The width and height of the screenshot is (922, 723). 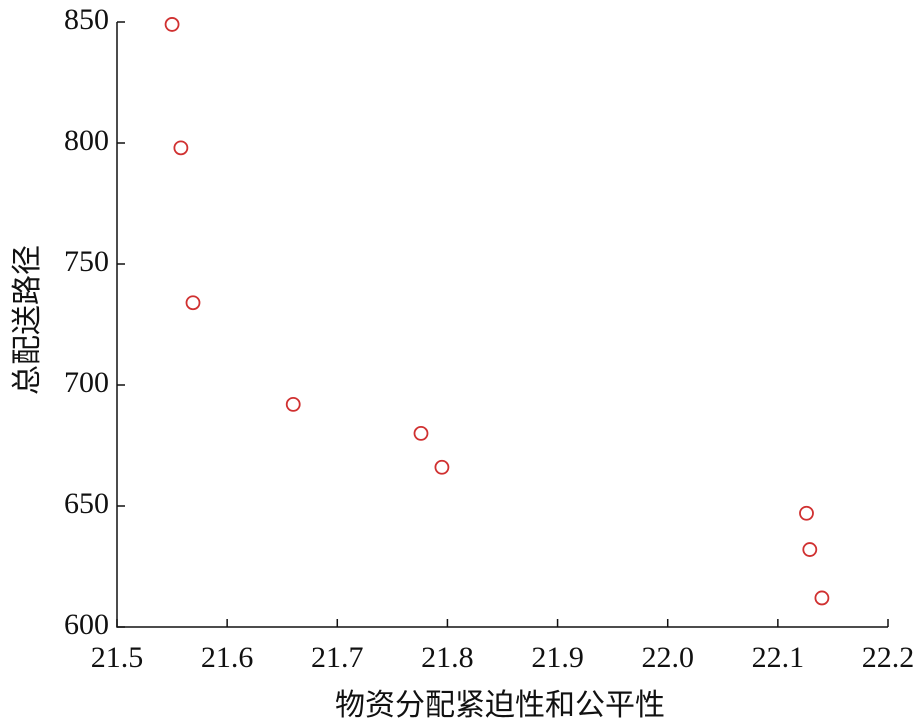 I want to click on x-tick-label: 22.1, so click(x=778, y=657).